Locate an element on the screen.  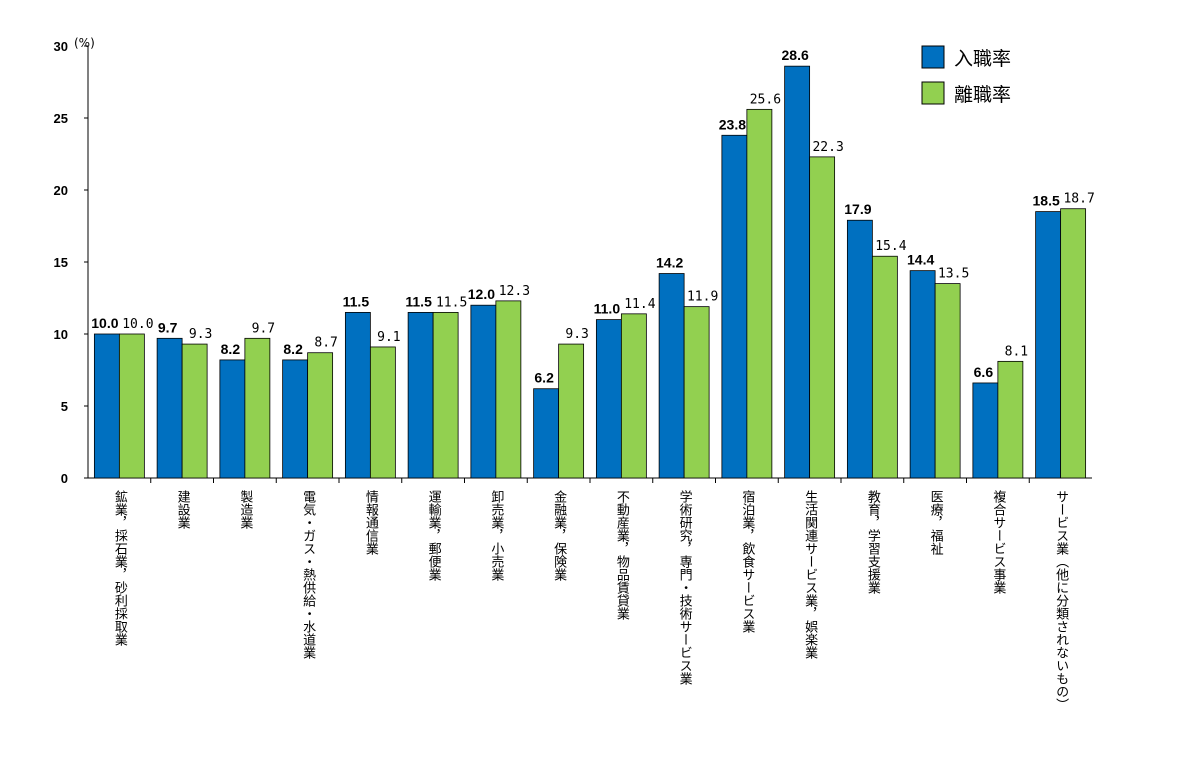
value-label-entry-rate: 10.0 is located at coordinates (104, 323).